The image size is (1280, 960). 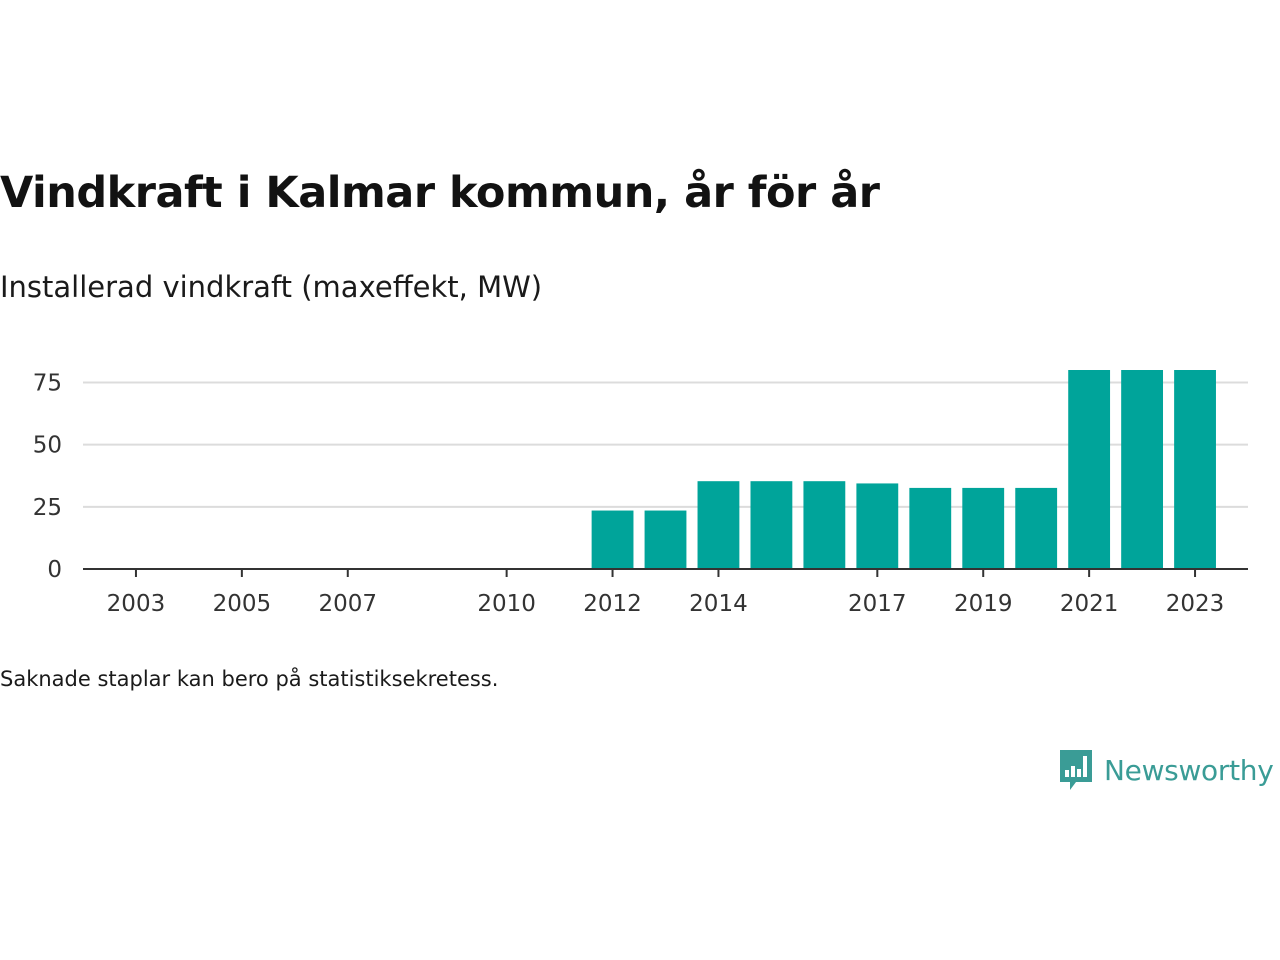 I want to click on x-tick-label: 2005, so click(x=242, y=604).